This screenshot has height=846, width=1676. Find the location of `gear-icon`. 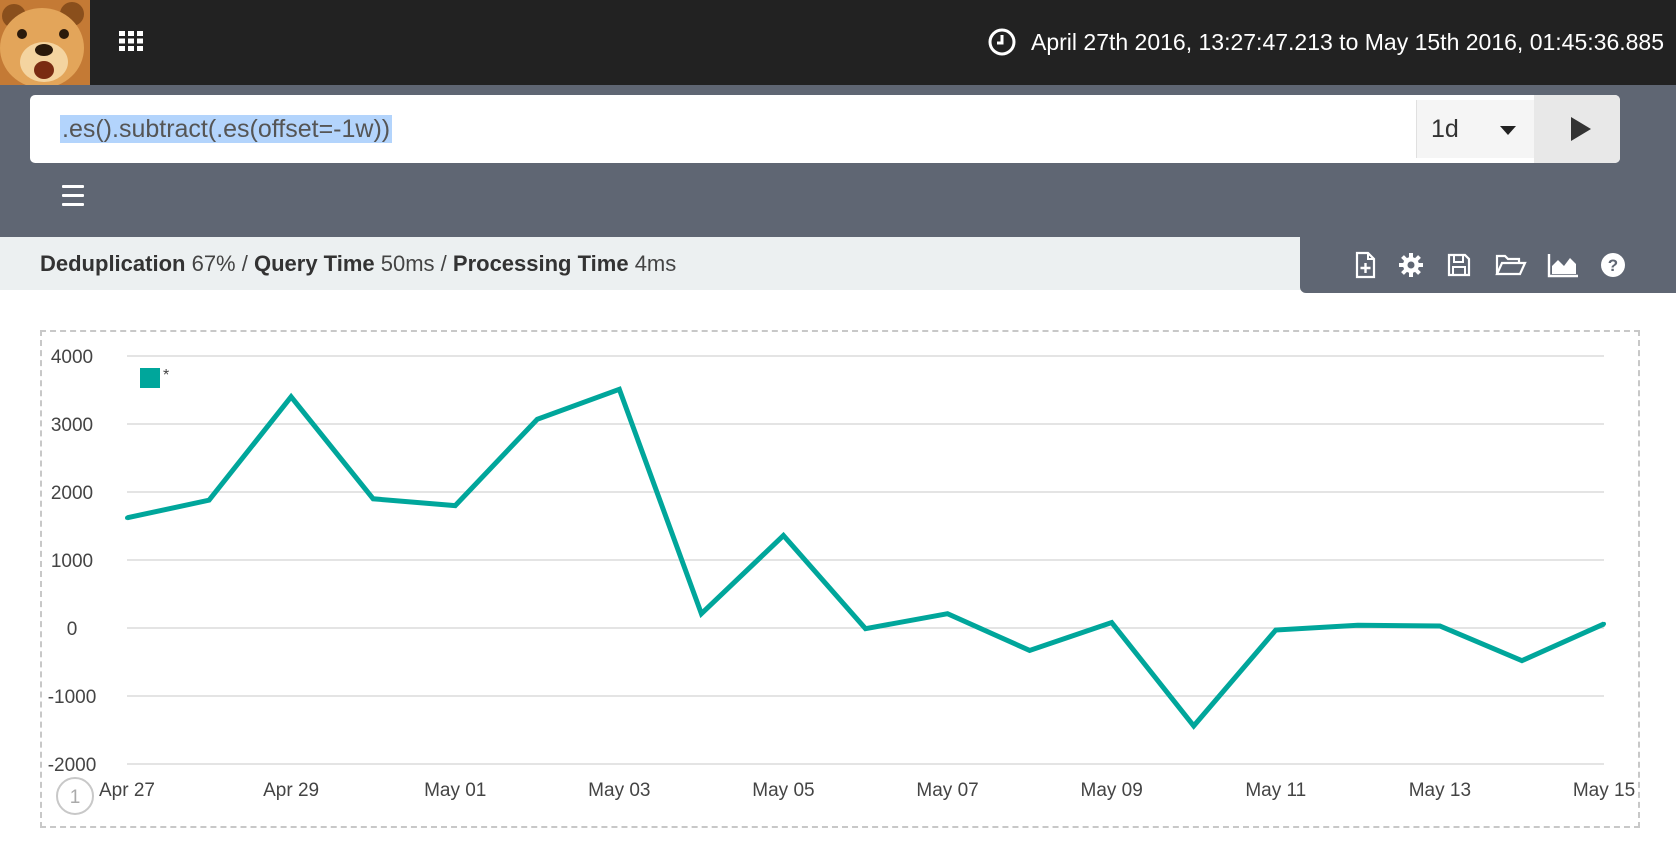

gear-icon is located at coordinates (1411, 265).